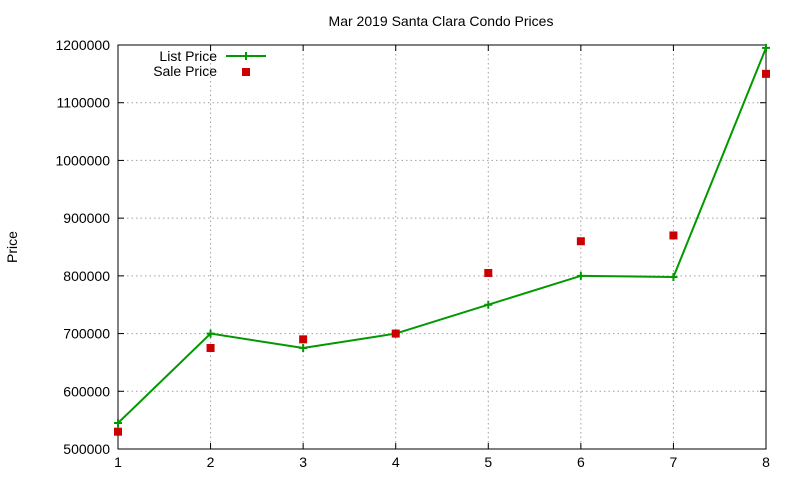 The height and width of the screenshot is (485, 800). What do you see at coordinates (86, 276) in the screenshot?
I see `y-tick-label: 800000` at bounding box center [86, 276].